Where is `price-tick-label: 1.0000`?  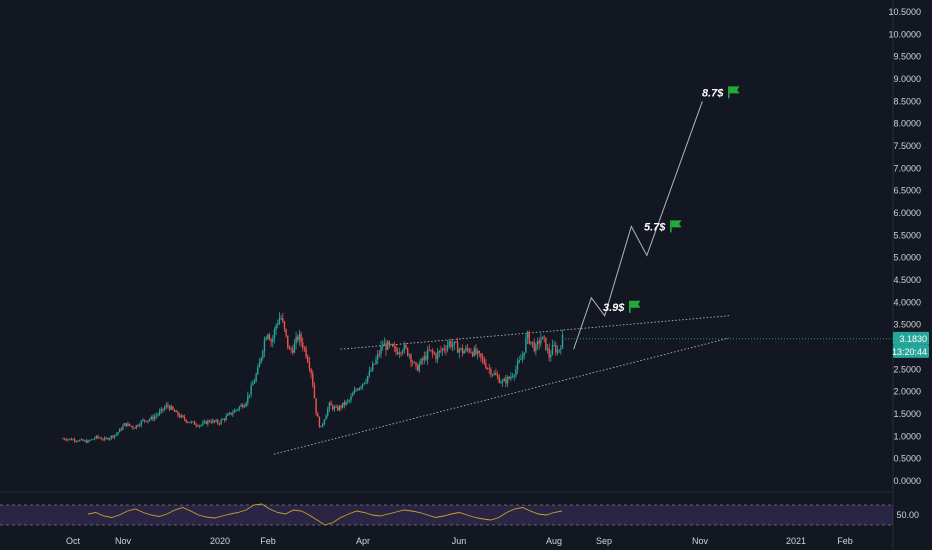 price-tick-label: 1.0000 is located at coordinates (907, 436).